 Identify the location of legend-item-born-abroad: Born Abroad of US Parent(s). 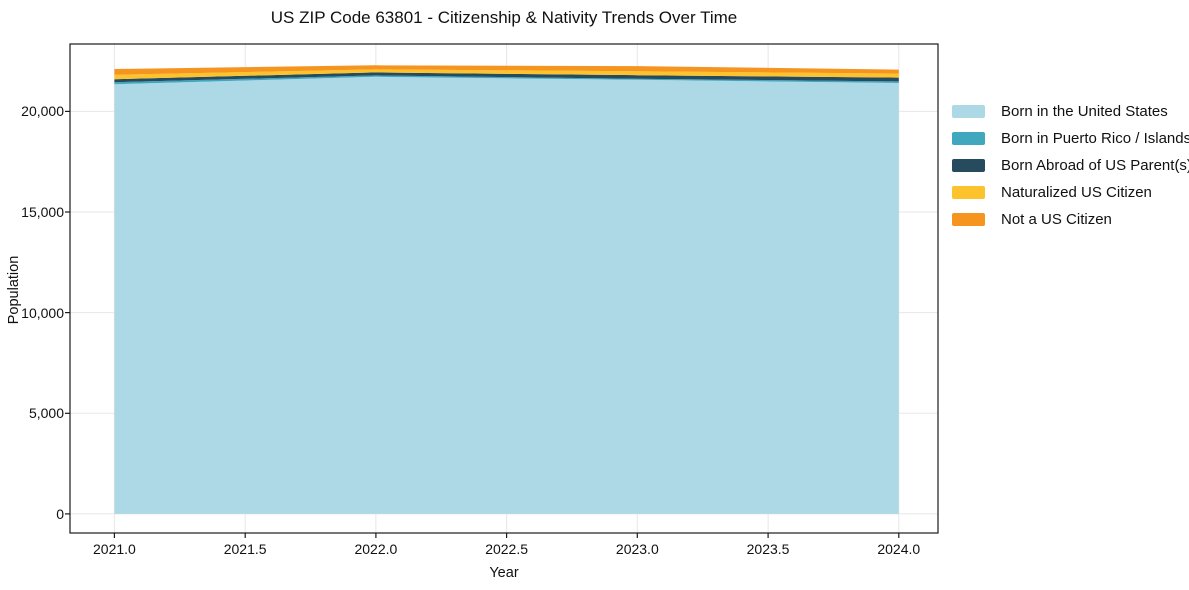
(1070, 165).